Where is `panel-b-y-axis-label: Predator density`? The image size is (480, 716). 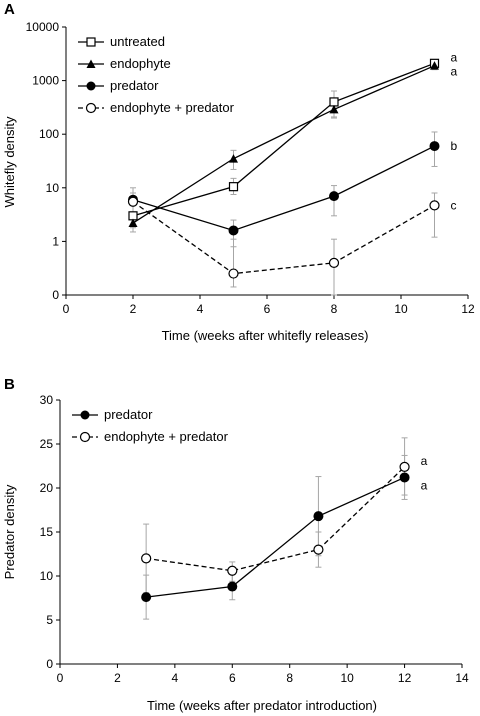 panel-b-y-axis-label: Predator density is located at coordinates (9, 531).